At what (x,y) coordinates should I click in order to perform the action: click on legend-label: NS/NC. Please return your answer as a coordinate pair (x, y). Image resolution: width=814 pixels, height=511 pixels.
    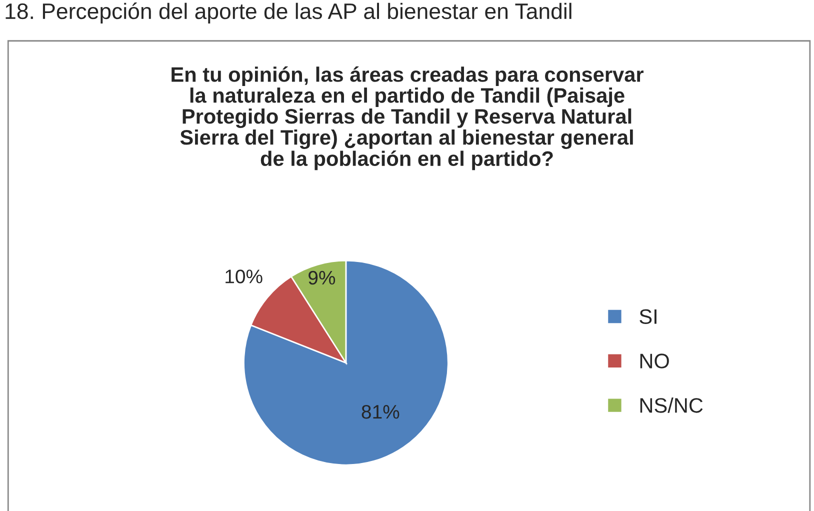
    Looking at the image, I should click on (671, 405).